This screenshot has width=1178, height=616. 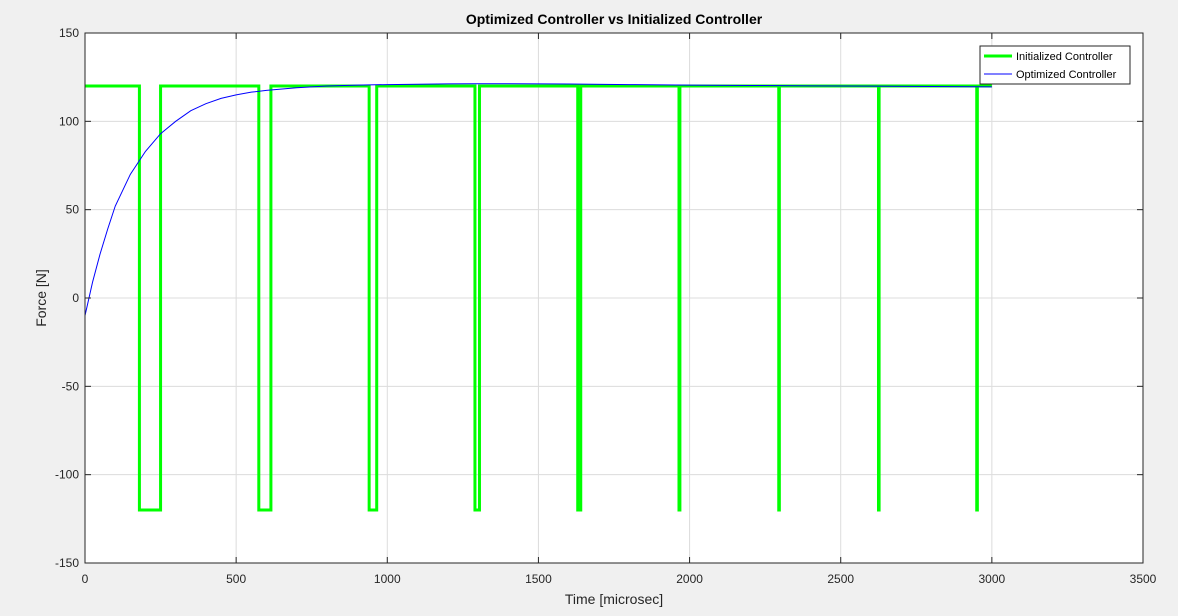 What do you see at coordinates (67, 475) in the screenshot?
I see `y-tick-label: -100` at bounding box center [67, 475].